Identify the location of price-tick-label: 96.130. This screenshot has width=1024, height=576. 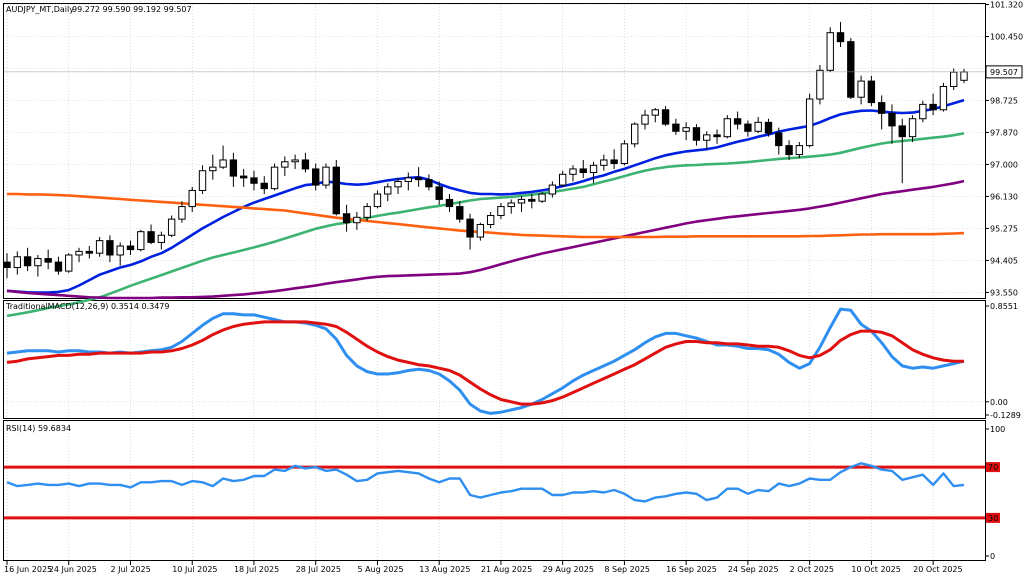
(1004, 197).